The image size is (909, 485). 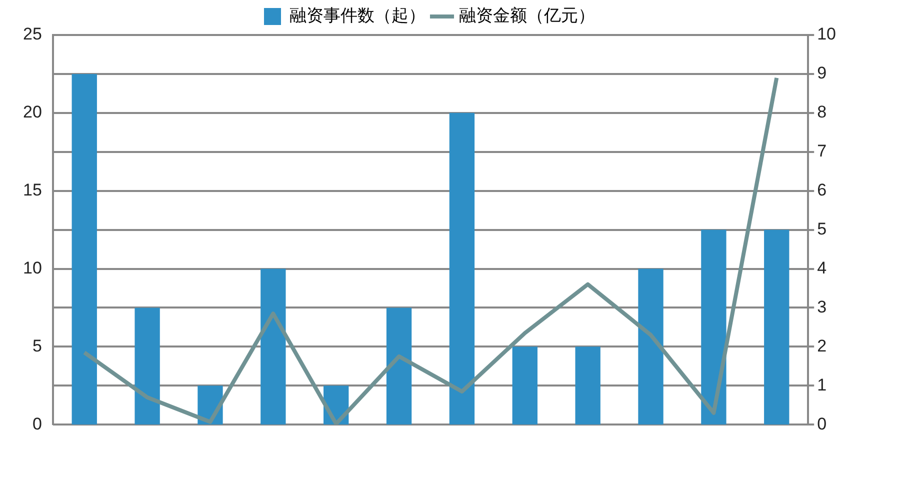 What do you see at coordinates (822, 112) in the screenshot?
I see `y2-tick-label: 8` at bounding box center [822, 112].